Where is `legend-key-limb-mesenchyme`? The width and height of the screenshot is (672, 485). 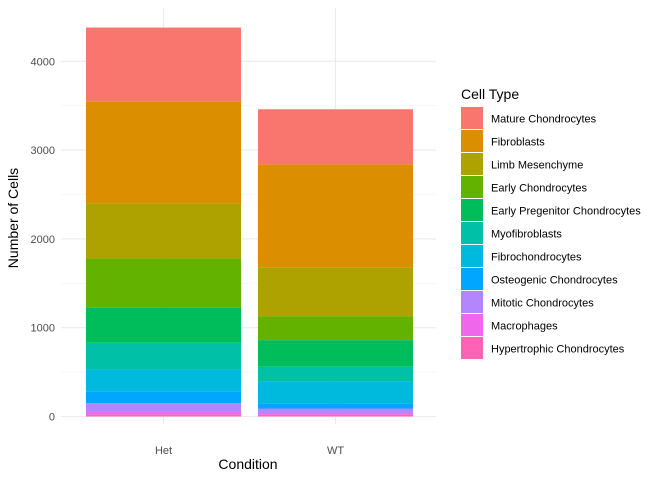 legend-key-limb-mesenchyme is located at coordinates (472, 164).